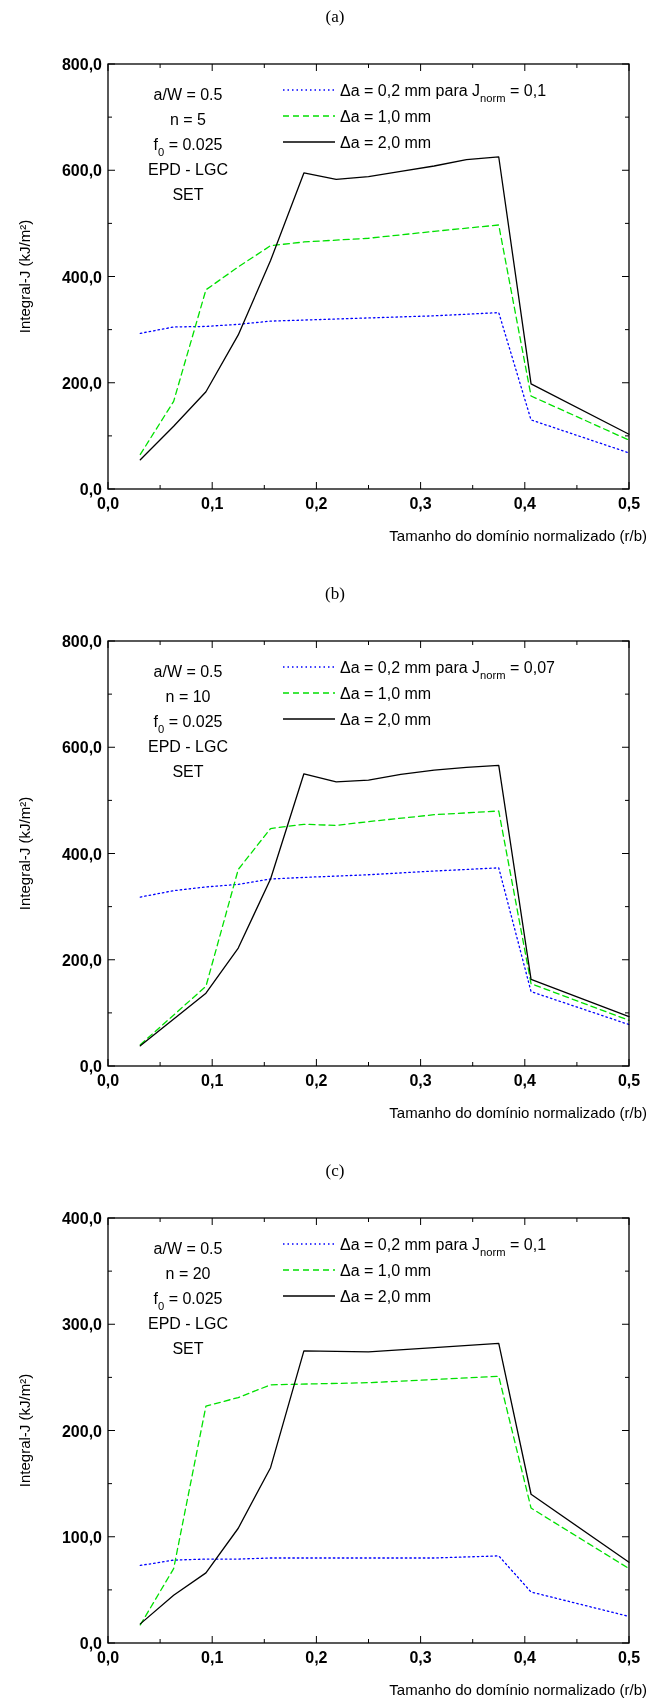 The image size is (654, 1702). I want to click on y-tick-label: 100,0, so click(82, 1537).